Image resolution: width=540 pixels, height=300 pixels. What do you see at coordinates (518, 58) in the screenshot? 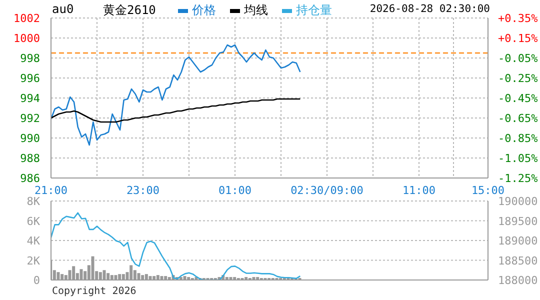
I see `y2-tick-label: -0.05%` at bounding box center [518, 58].